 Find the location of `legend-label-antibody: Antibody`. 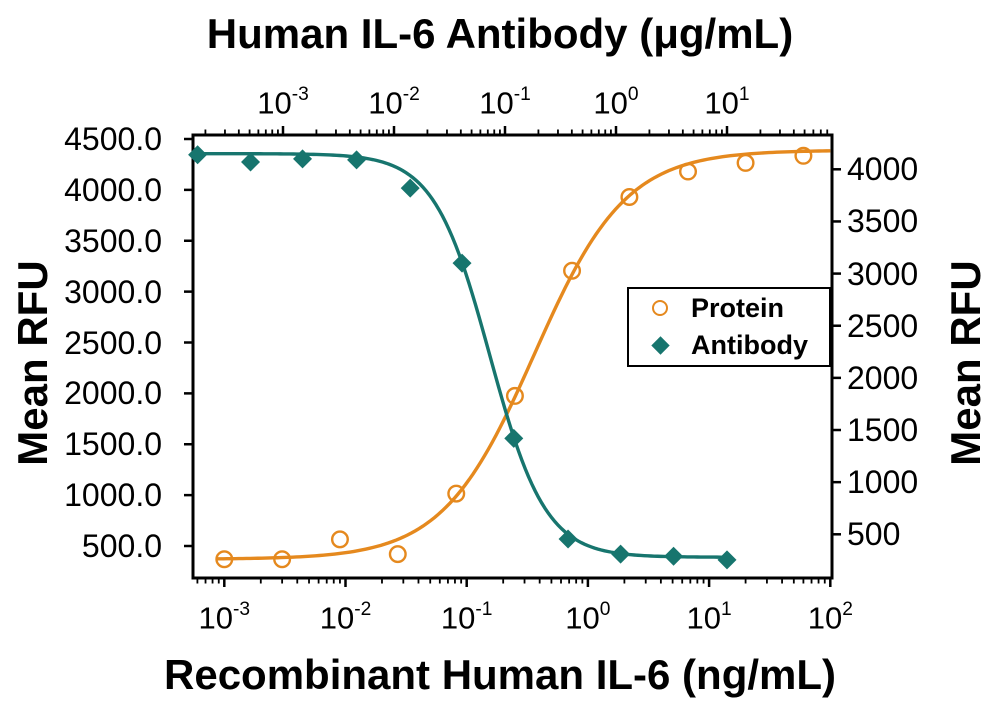

legend-label-antibody: Antibody is located at coordinates (749, 345).